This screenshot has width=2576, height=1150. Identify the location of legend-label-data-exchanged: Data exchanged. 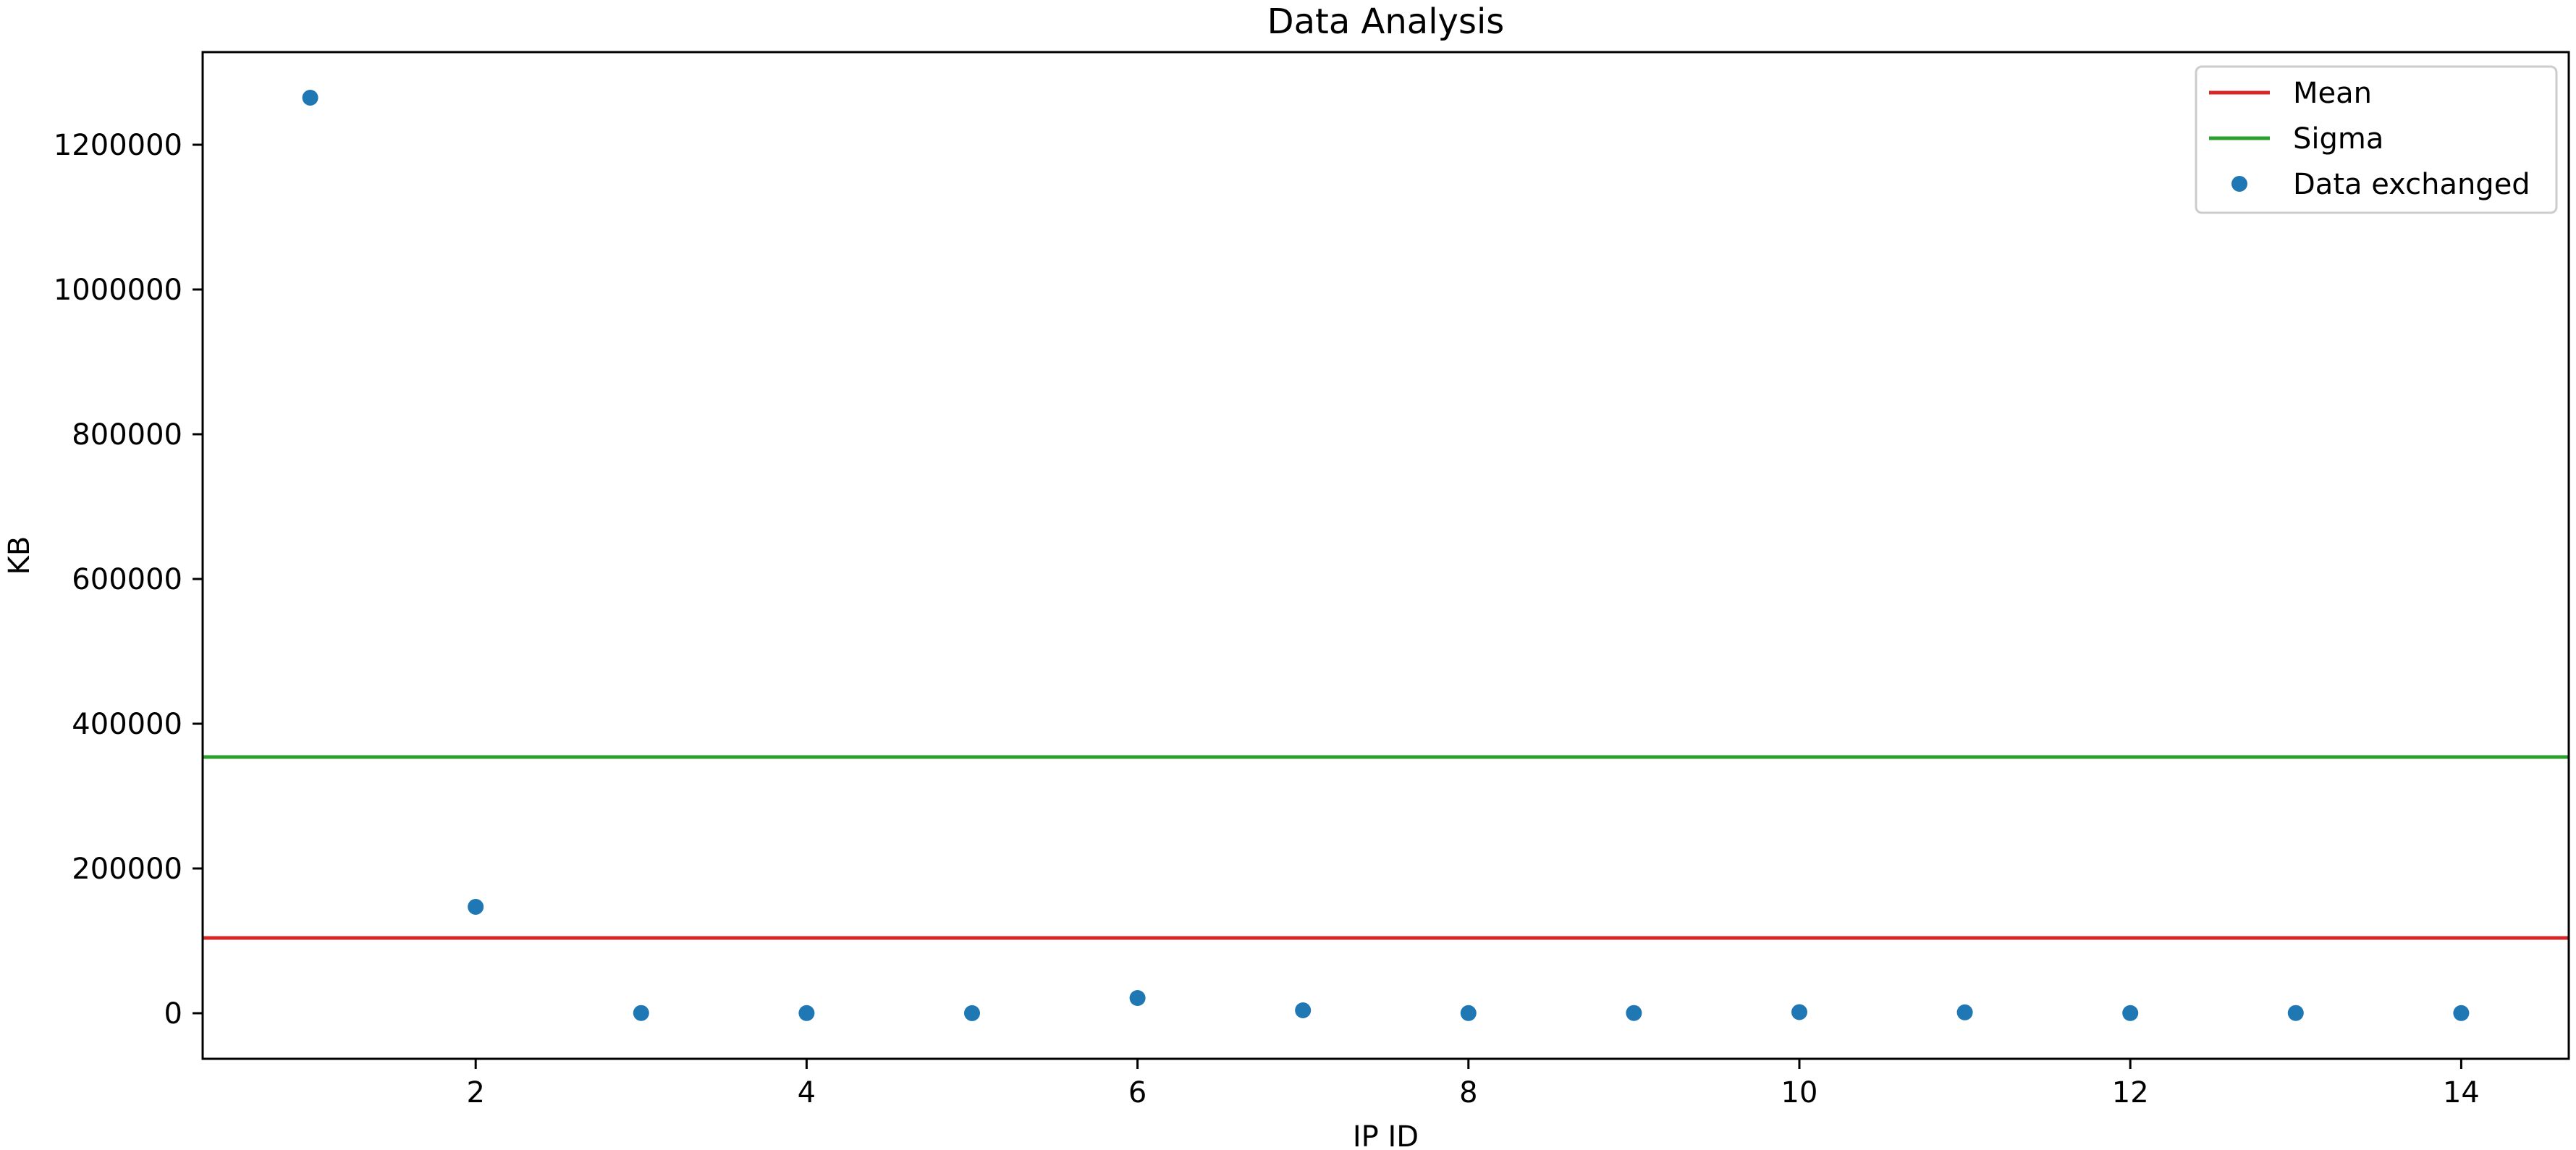
(2411, 184).